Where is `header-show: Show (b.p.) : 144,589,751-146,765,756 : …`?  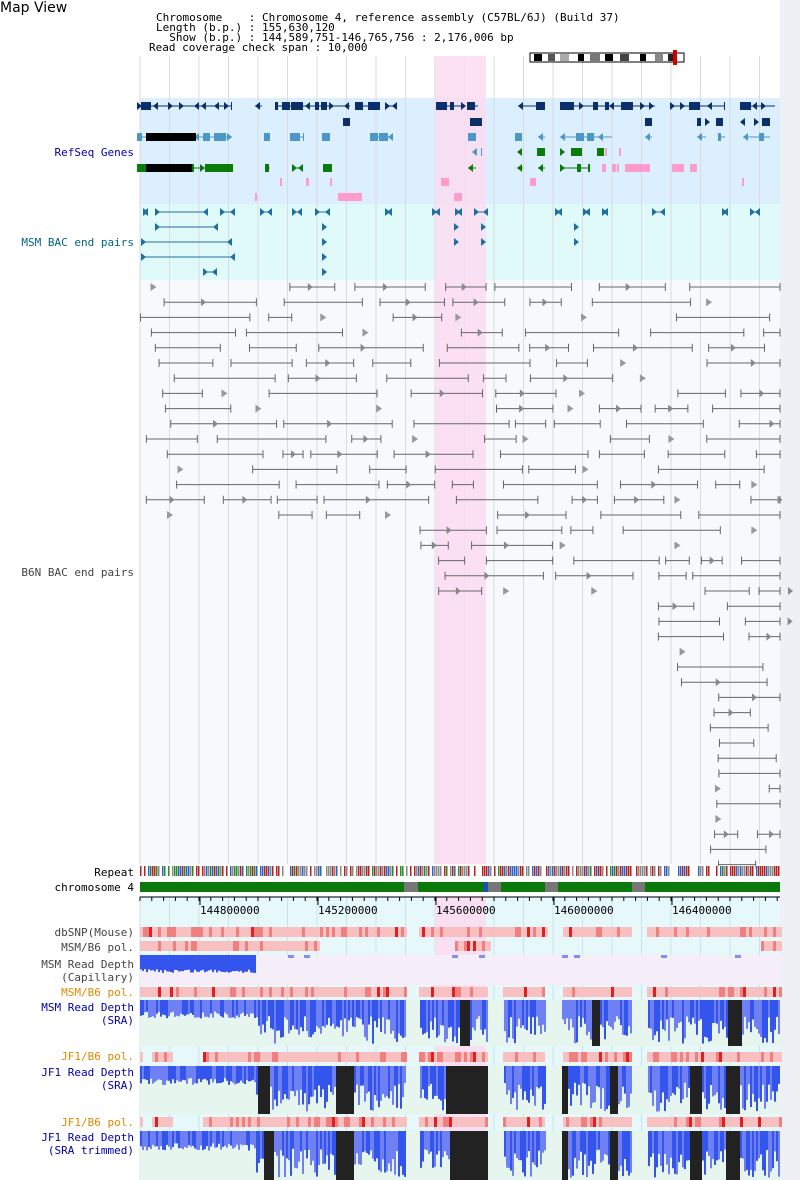 header-show: Show (b.p.) : 144,589,751-146,765,756 : … is located at coordinates (335, 37).